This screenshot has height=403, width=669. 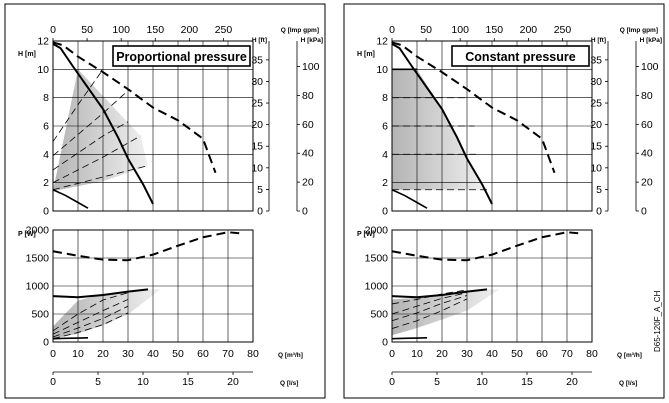 I want to click on x-tick-label: 50, so click(x=178, y=354).